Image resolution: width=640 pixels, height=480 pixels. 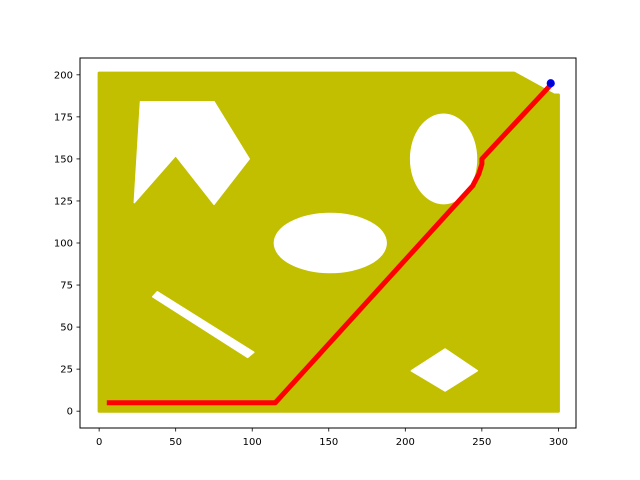 I want to click on pentagon-obstacle, so click(x=191, y=153).